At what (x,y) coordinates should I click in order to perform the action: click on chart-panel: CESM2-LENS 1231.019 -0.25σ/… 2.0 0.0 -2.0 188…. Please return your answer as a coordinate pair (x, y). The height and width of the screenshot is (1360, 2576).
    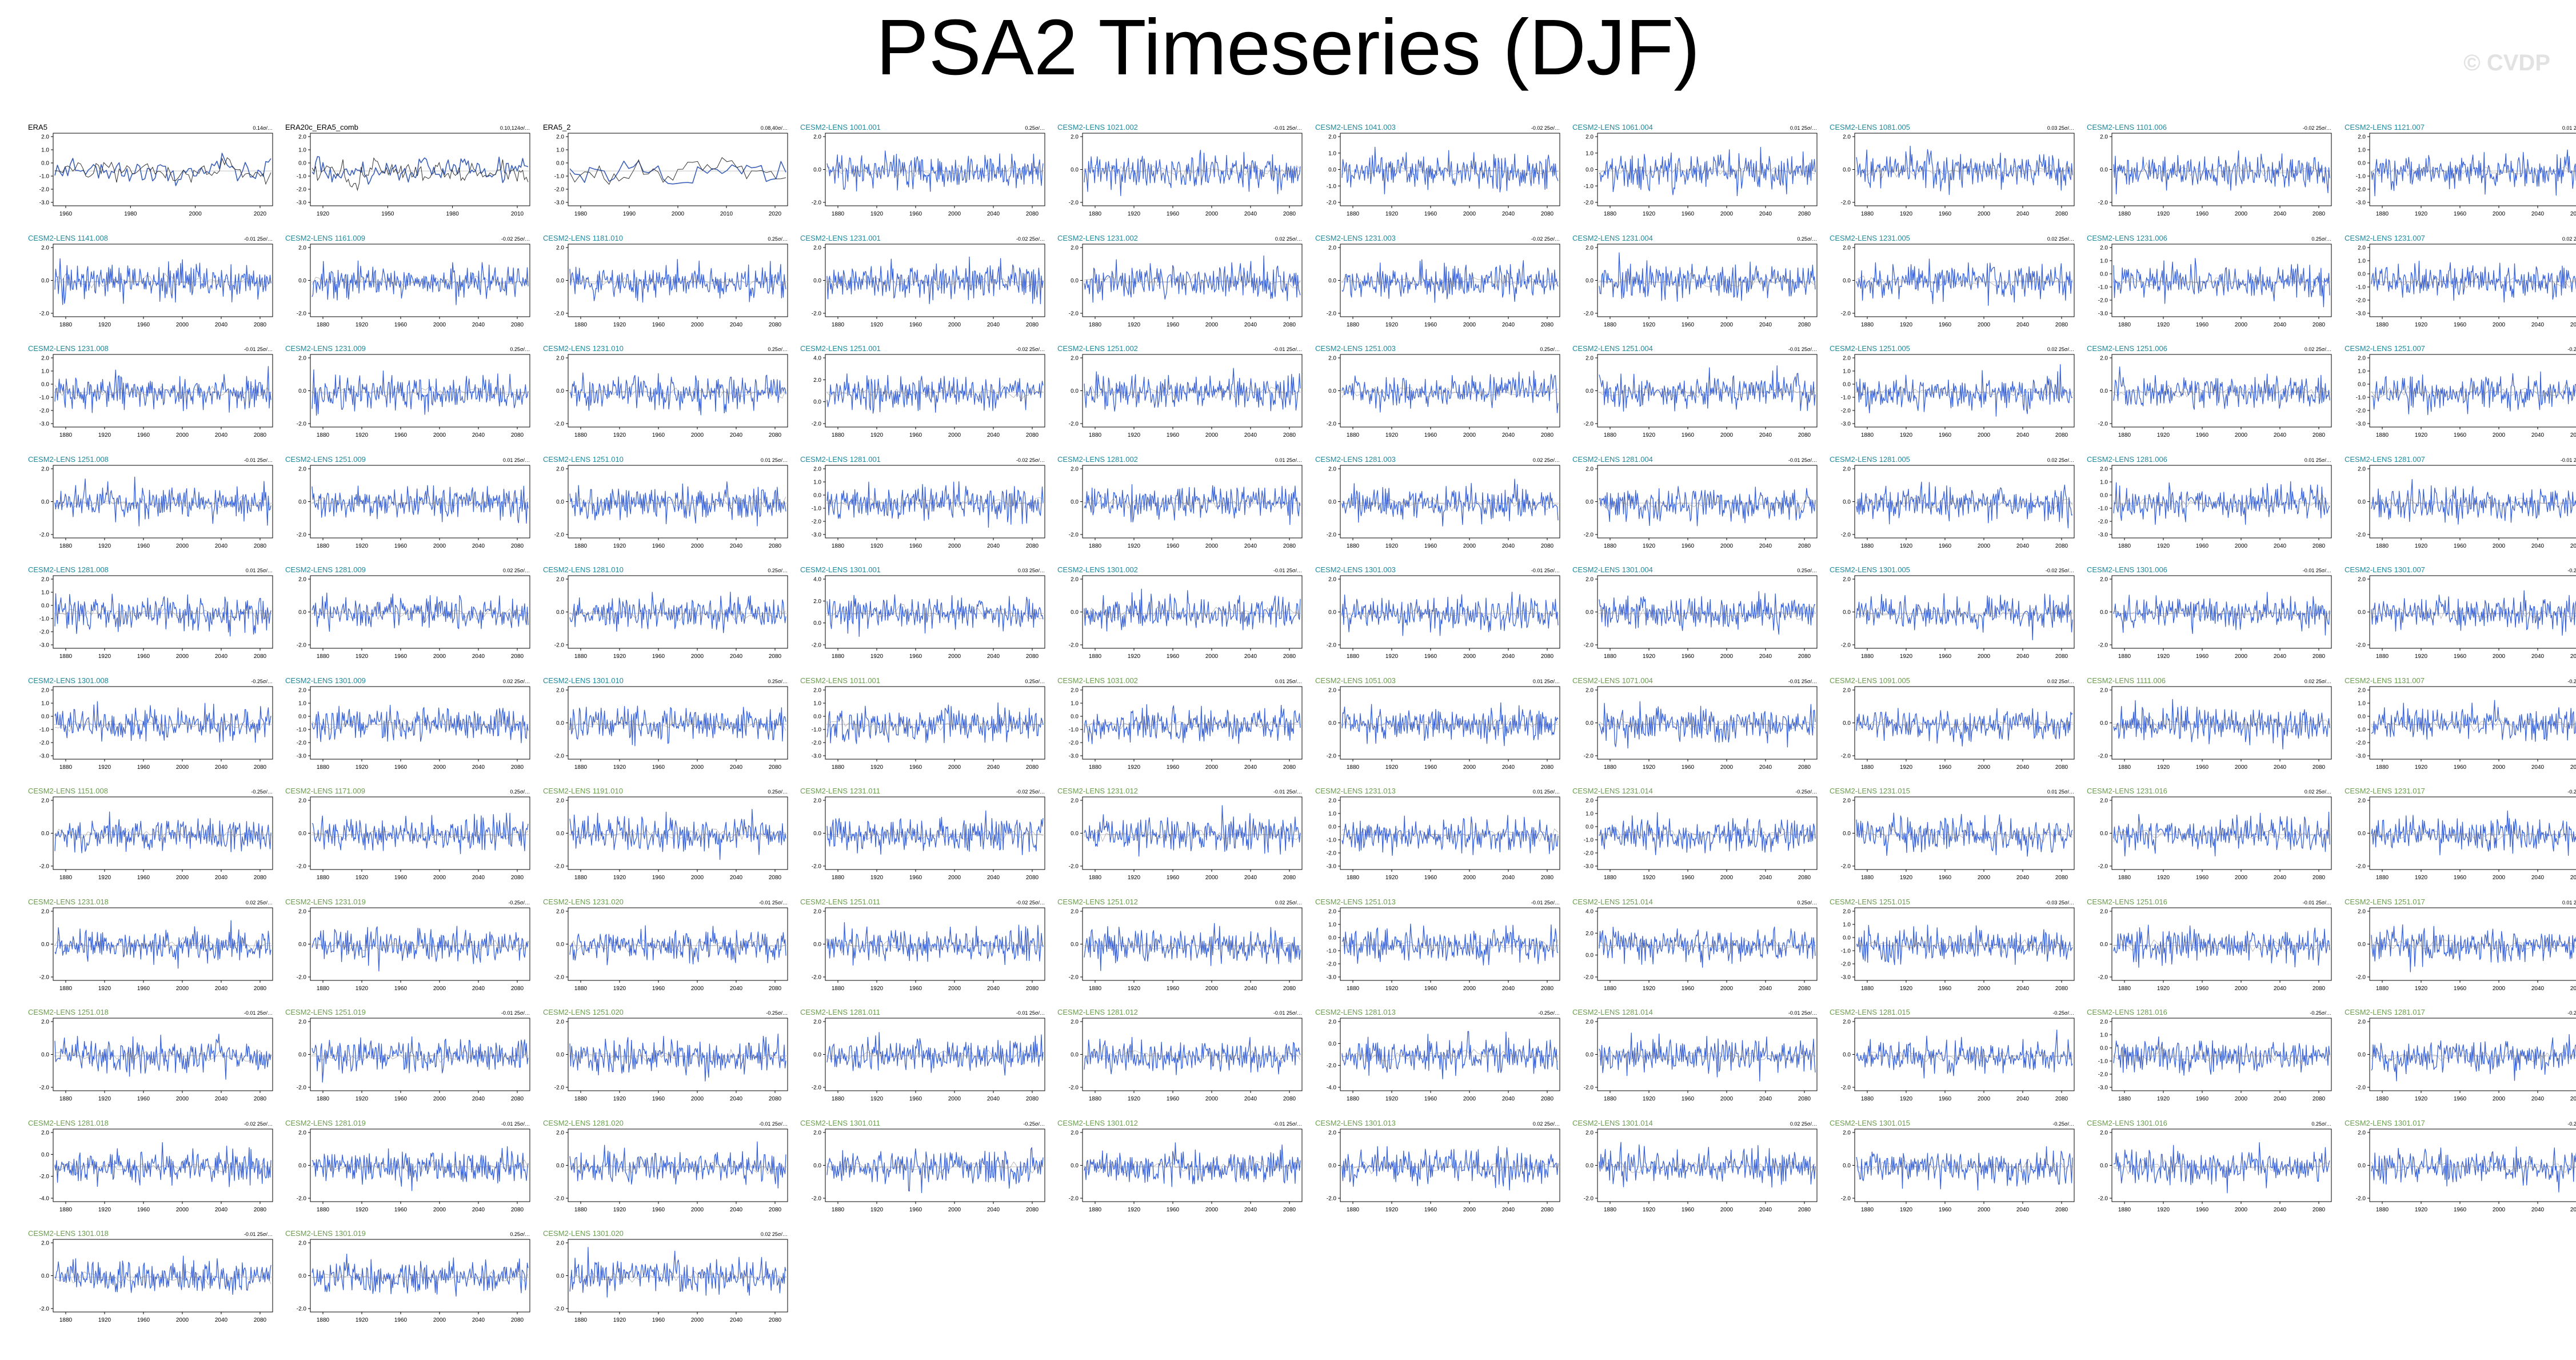
    Looking at the image, I should click on (408, 948).